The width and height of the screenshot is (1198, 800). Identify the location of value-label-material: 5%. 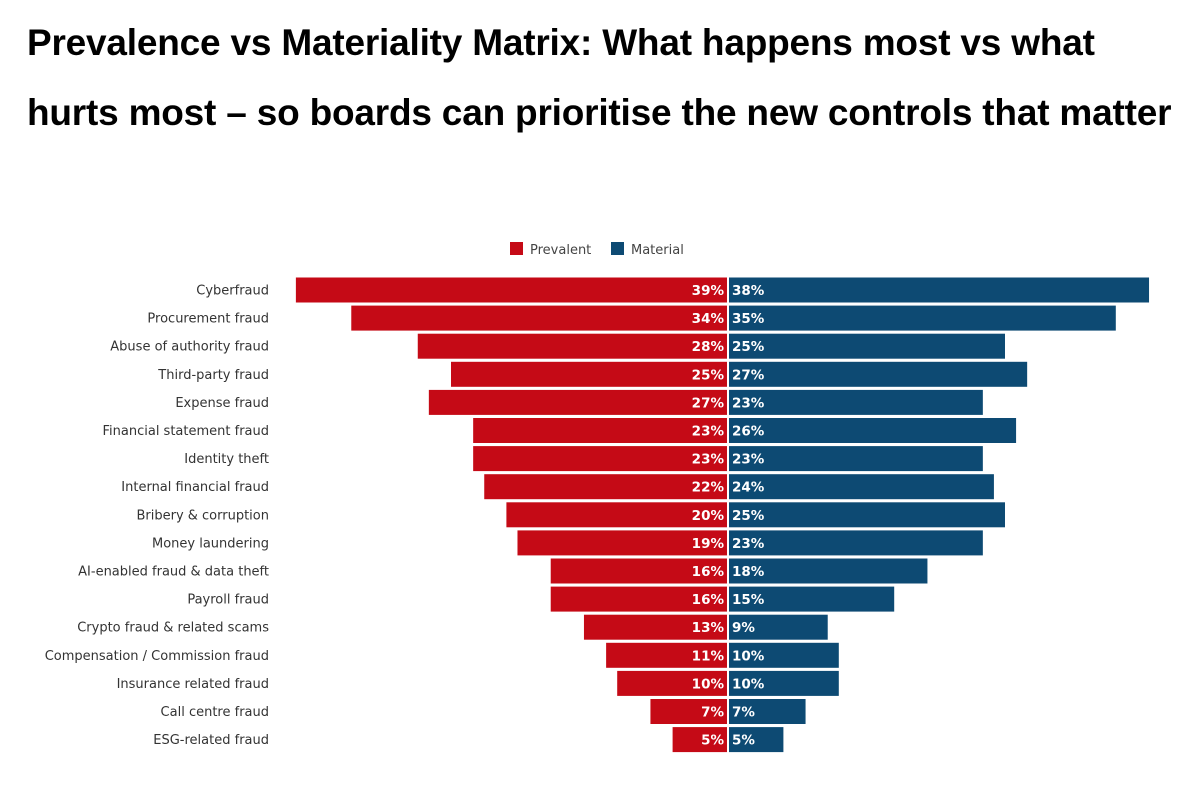
(743, 741).